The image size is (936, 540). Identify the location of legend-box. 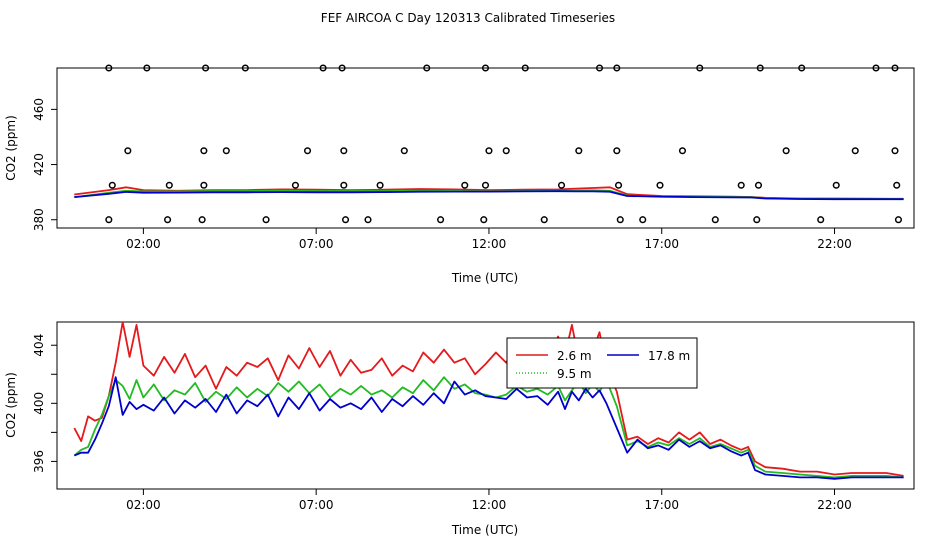
(602, 363).